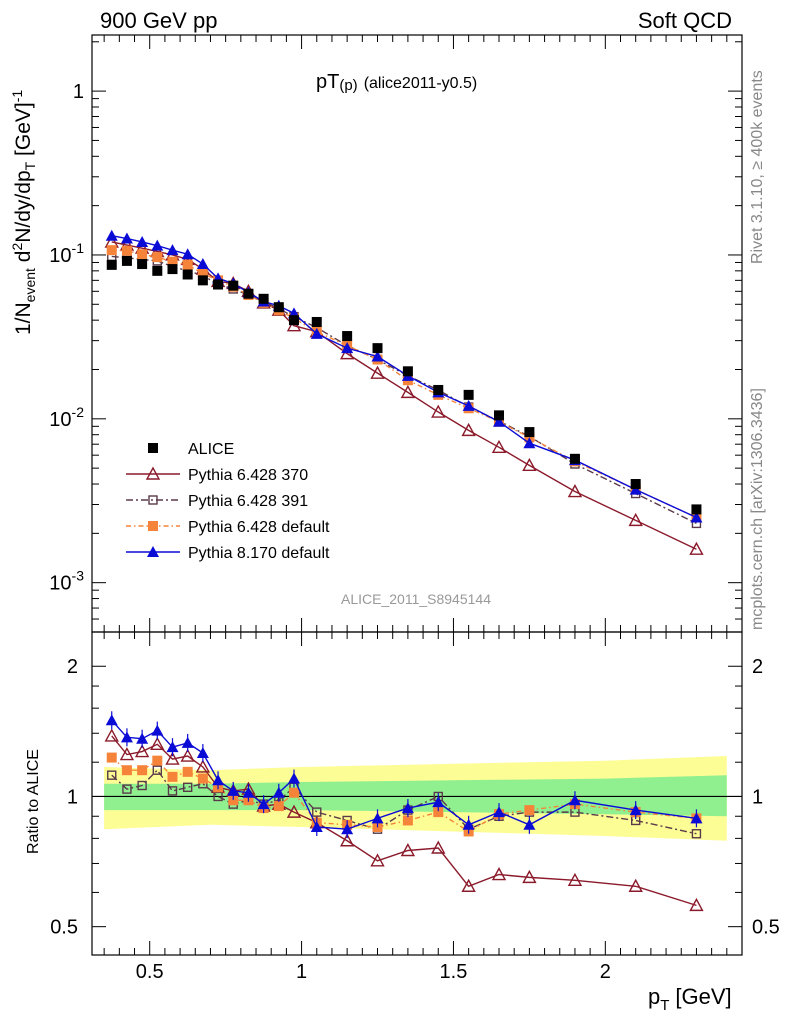 This screenshot has height=1024, width=786. I want to click on plot-title-sub: (p), so click(348, 85).